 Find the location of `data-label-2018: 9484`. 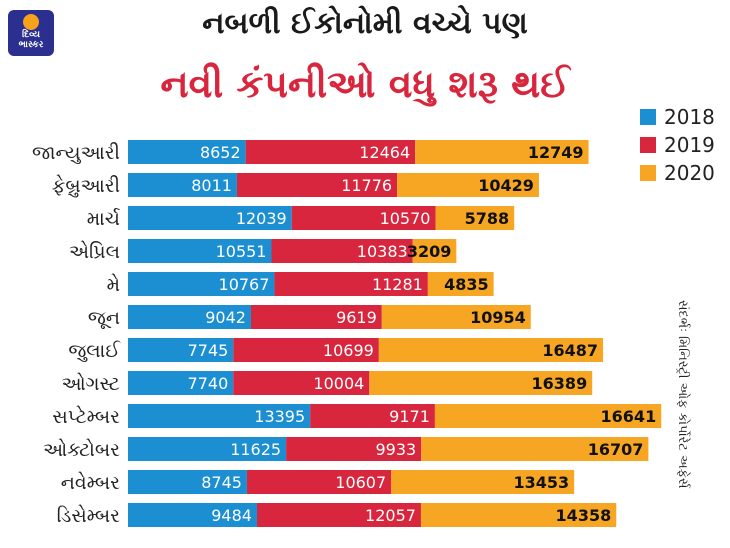

data-label-2018: 9484 is located at coordinates (231, 515).